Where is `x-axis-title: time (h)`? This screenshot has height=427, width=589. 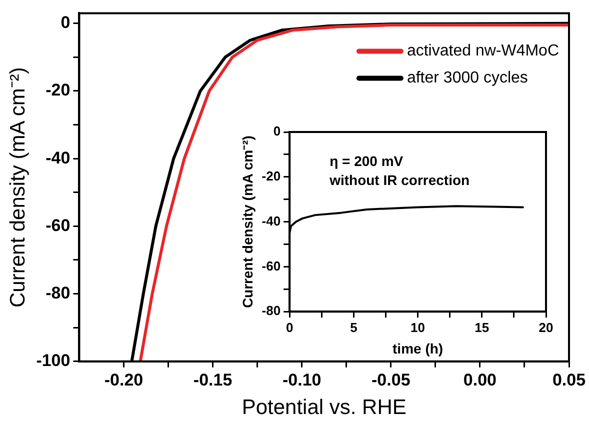
x-axis-title: time (h) is located at coordinates (418, 348).